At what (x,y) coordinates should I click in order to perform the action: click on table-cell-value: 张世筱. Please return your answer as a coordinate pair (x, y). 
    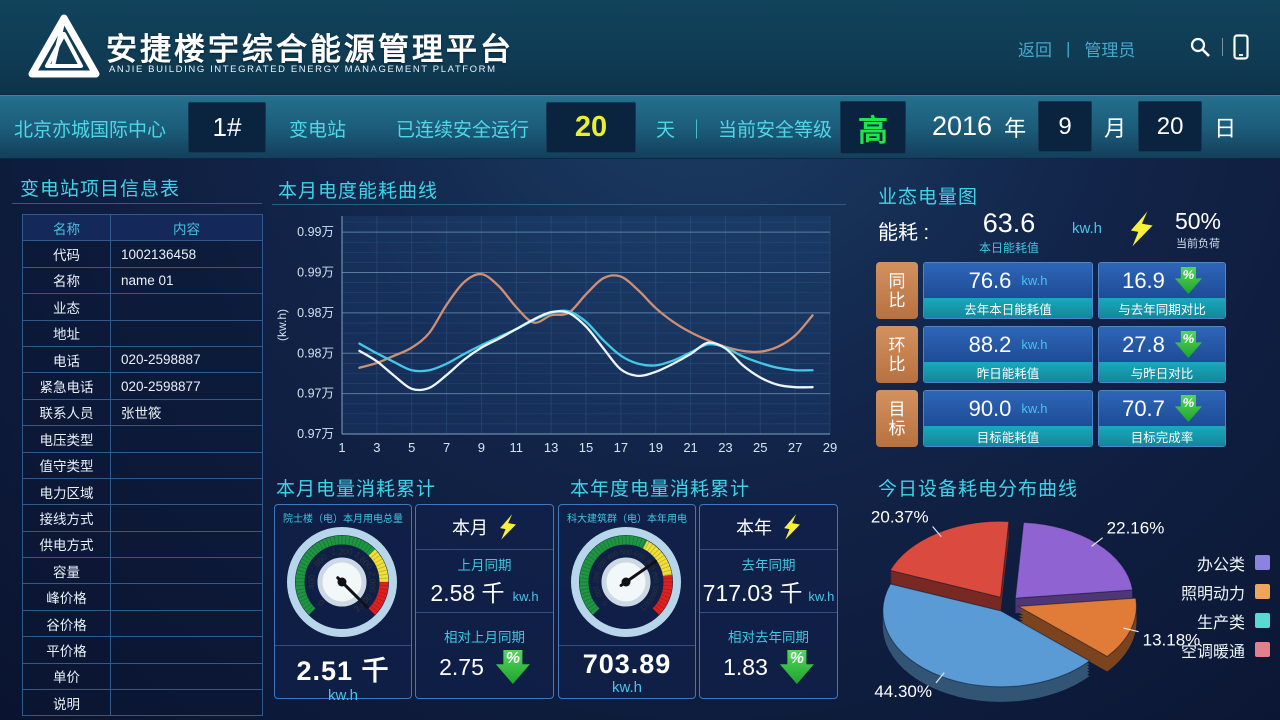
    Looking at the image, I should click on (187, 413).